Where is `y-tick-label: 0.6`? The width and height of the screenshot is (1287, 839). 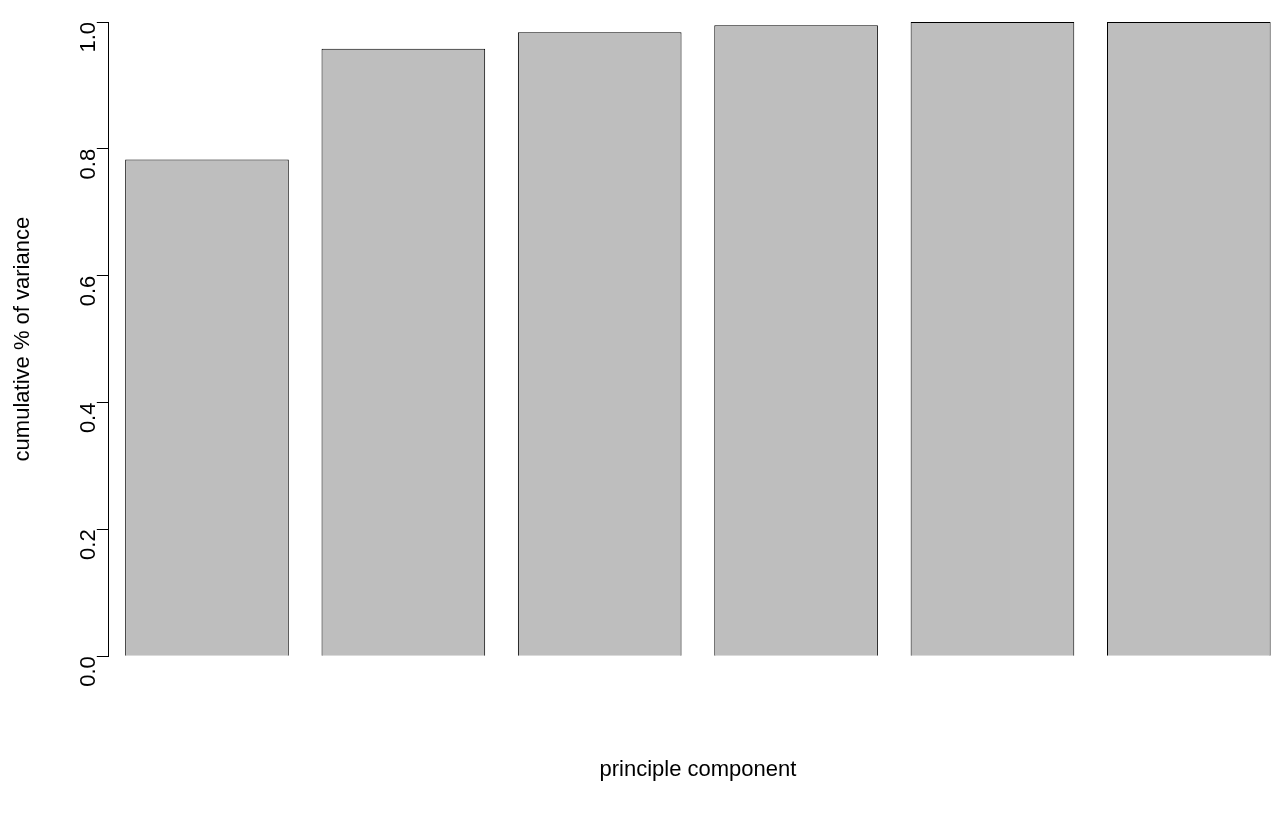
y-tick-label: 0.6 is located at coordinates (87, 291).